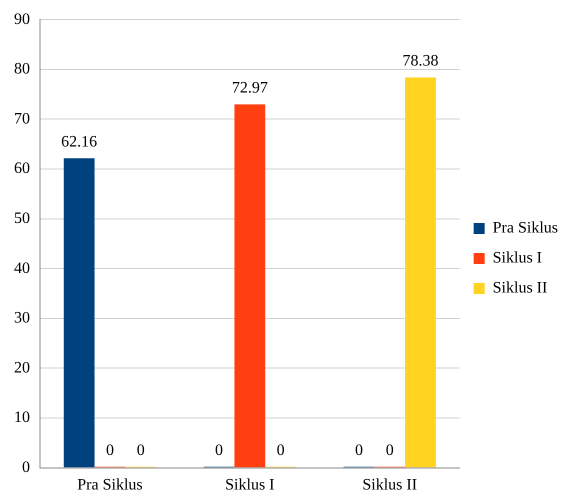 The width and height of the screenshot is (574, 503). What do you see at coordinates (22, 417) in the screenshot?
I see `y-tick-label: 10` at bounding box center [22, 417].